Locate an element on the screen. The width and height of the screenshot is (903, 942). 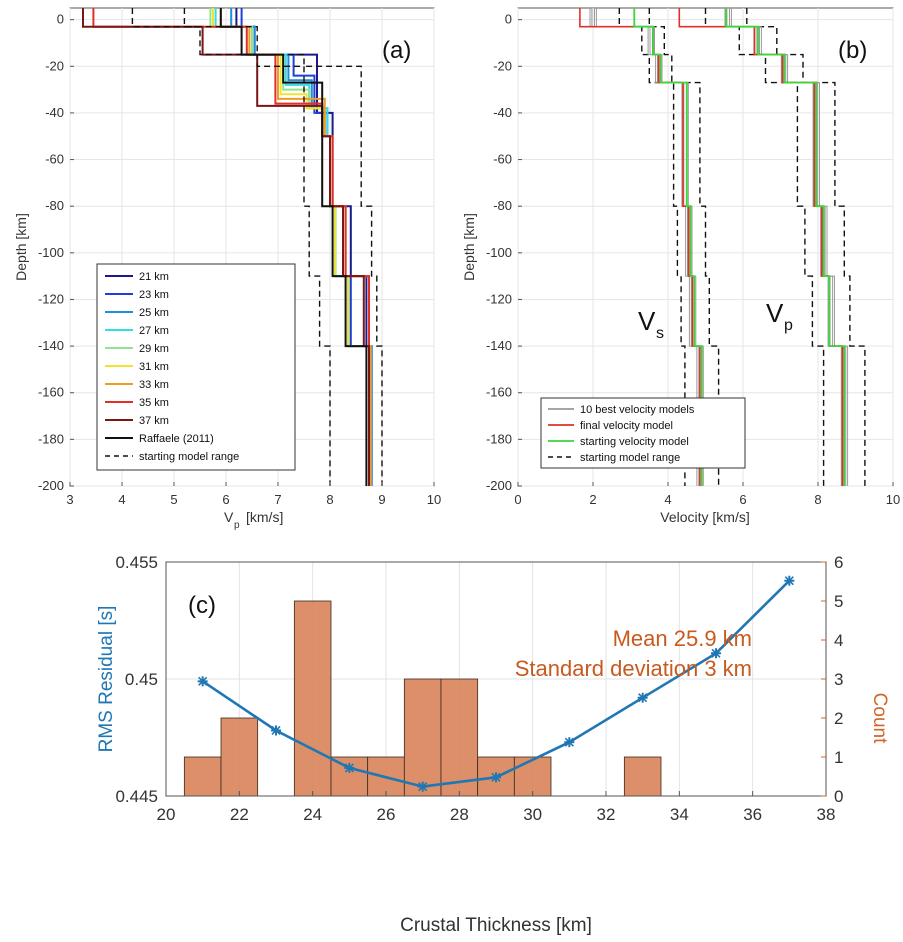
a-xtick-label: 6 is located at coordinates (225, 499).